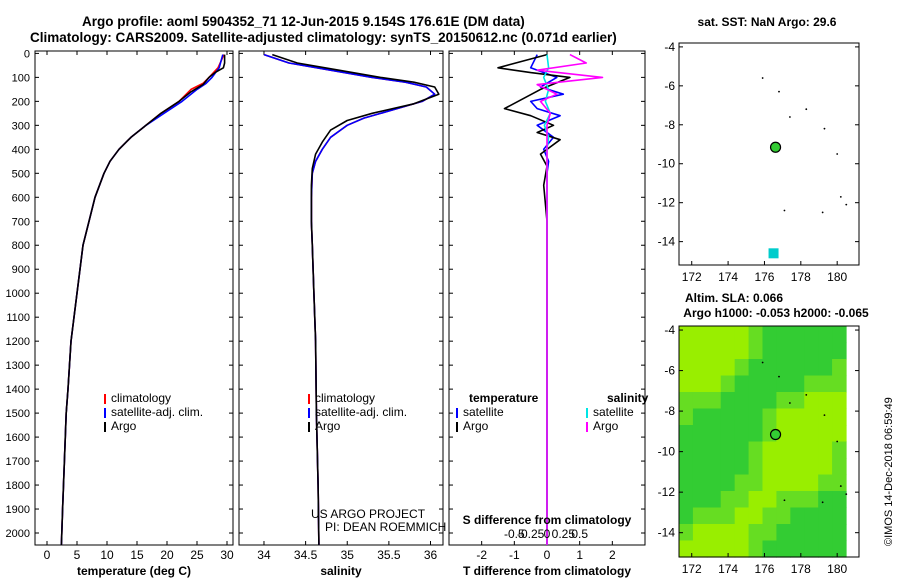 This screenshot has height=580, width=900. Describe the element at coordinates (21, 150) in the screenshot. I see `depth-tick-label: 400` at that location.